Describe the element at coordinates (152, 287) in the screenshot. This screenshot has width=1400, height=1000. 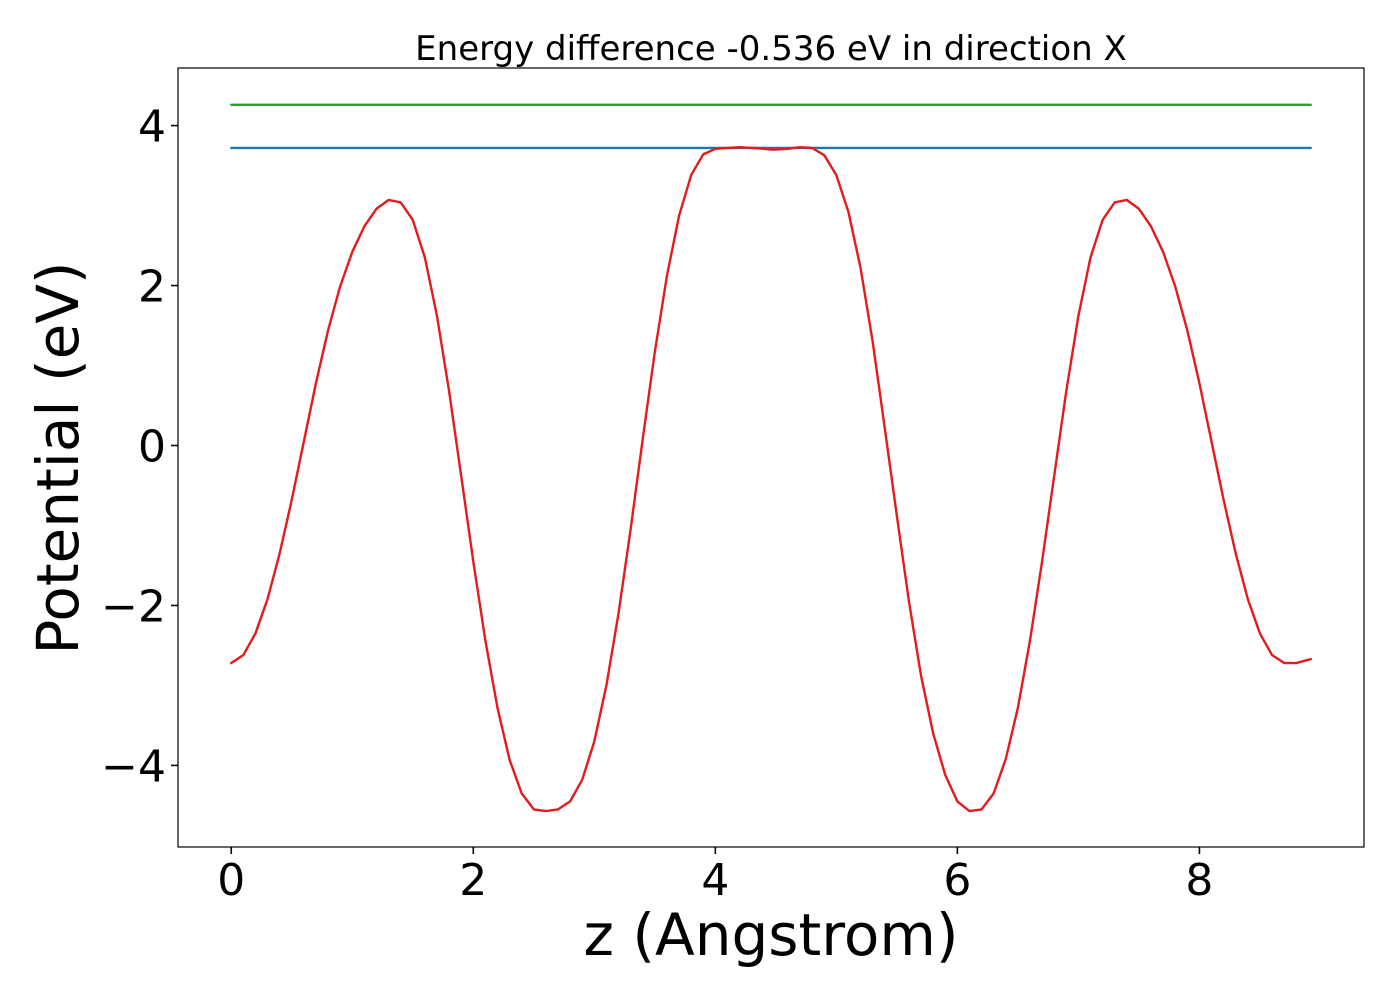
I see `y-tick-label: 2` at that location.